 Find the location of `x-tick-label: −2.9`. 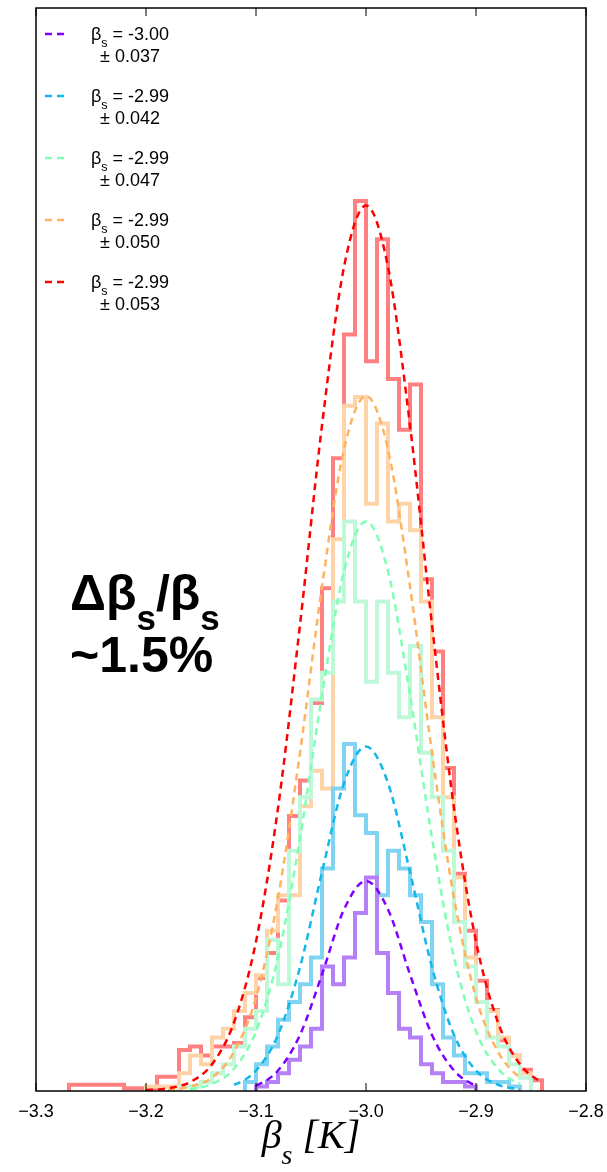

x-tick-label: −2.9 is located at coordinates (476, 1111).